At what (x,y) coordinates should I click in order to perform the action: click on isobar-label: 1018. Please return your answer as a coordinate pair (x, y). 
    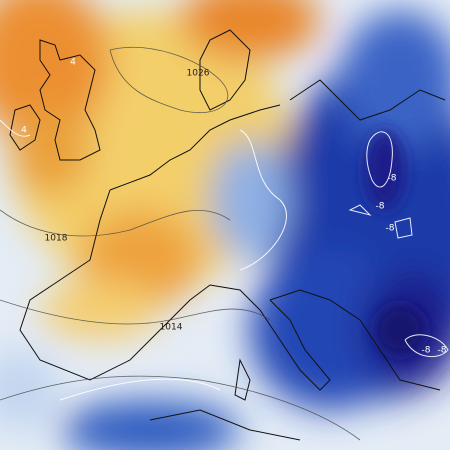
    Looking at the image, I should click on (56, 239).